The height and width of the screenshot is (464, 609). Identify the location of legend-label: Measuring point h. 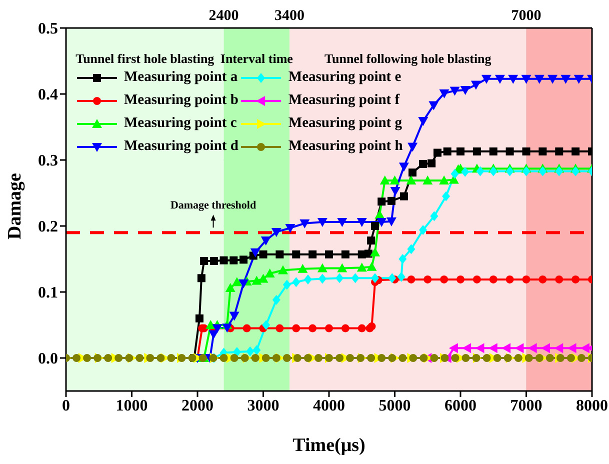
(345, 146).